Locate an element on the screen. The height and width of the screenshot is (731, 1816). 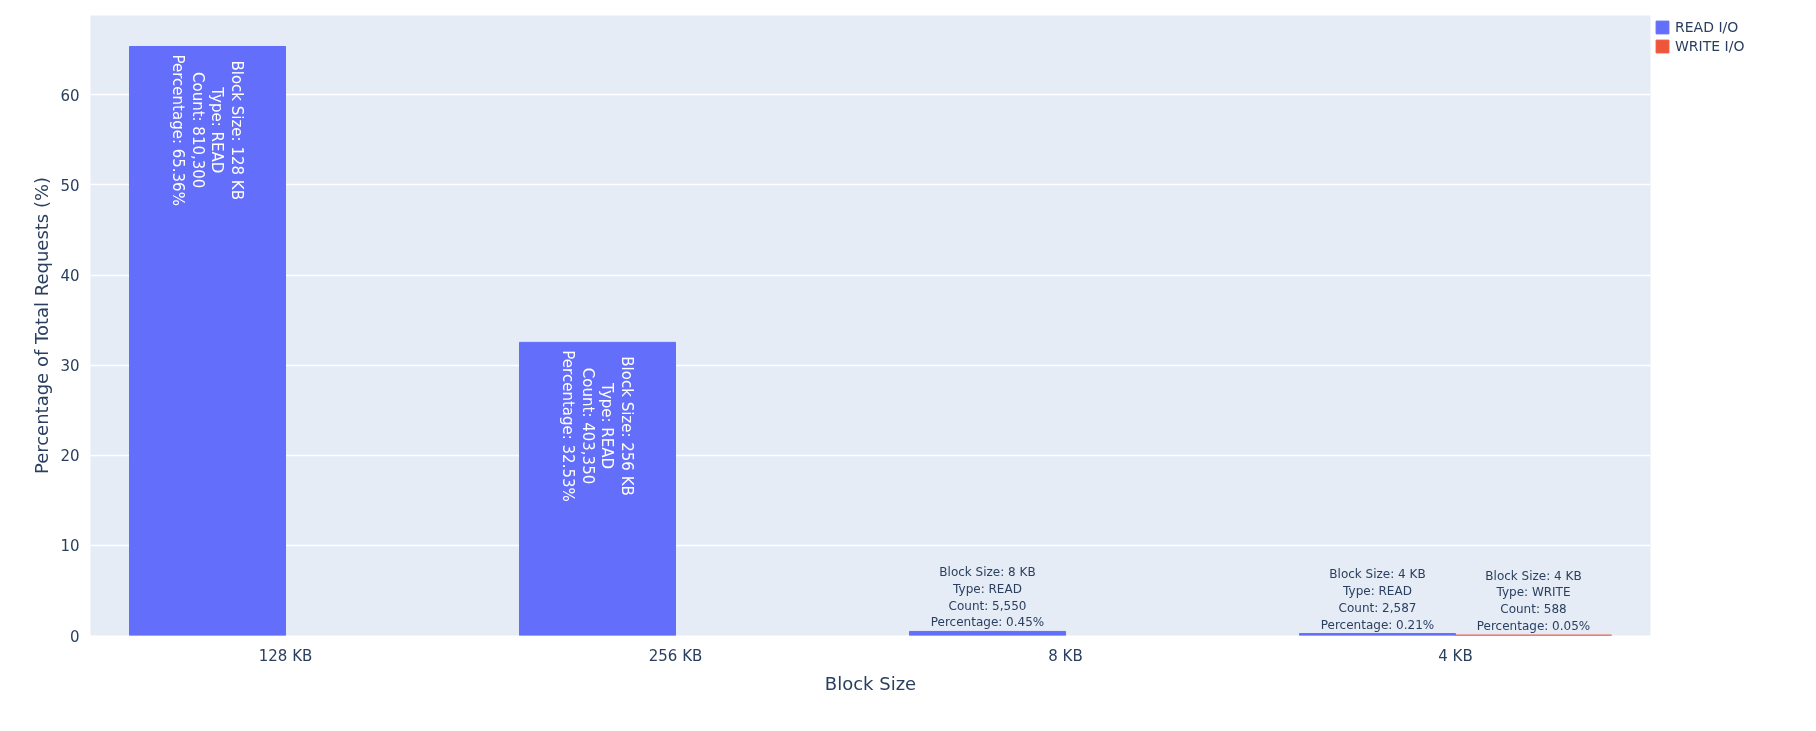
data-label: Block Size: 256 KB Type: READ Count: 403,350 Percentage: 32.53% is located at coordinates (597, 426).